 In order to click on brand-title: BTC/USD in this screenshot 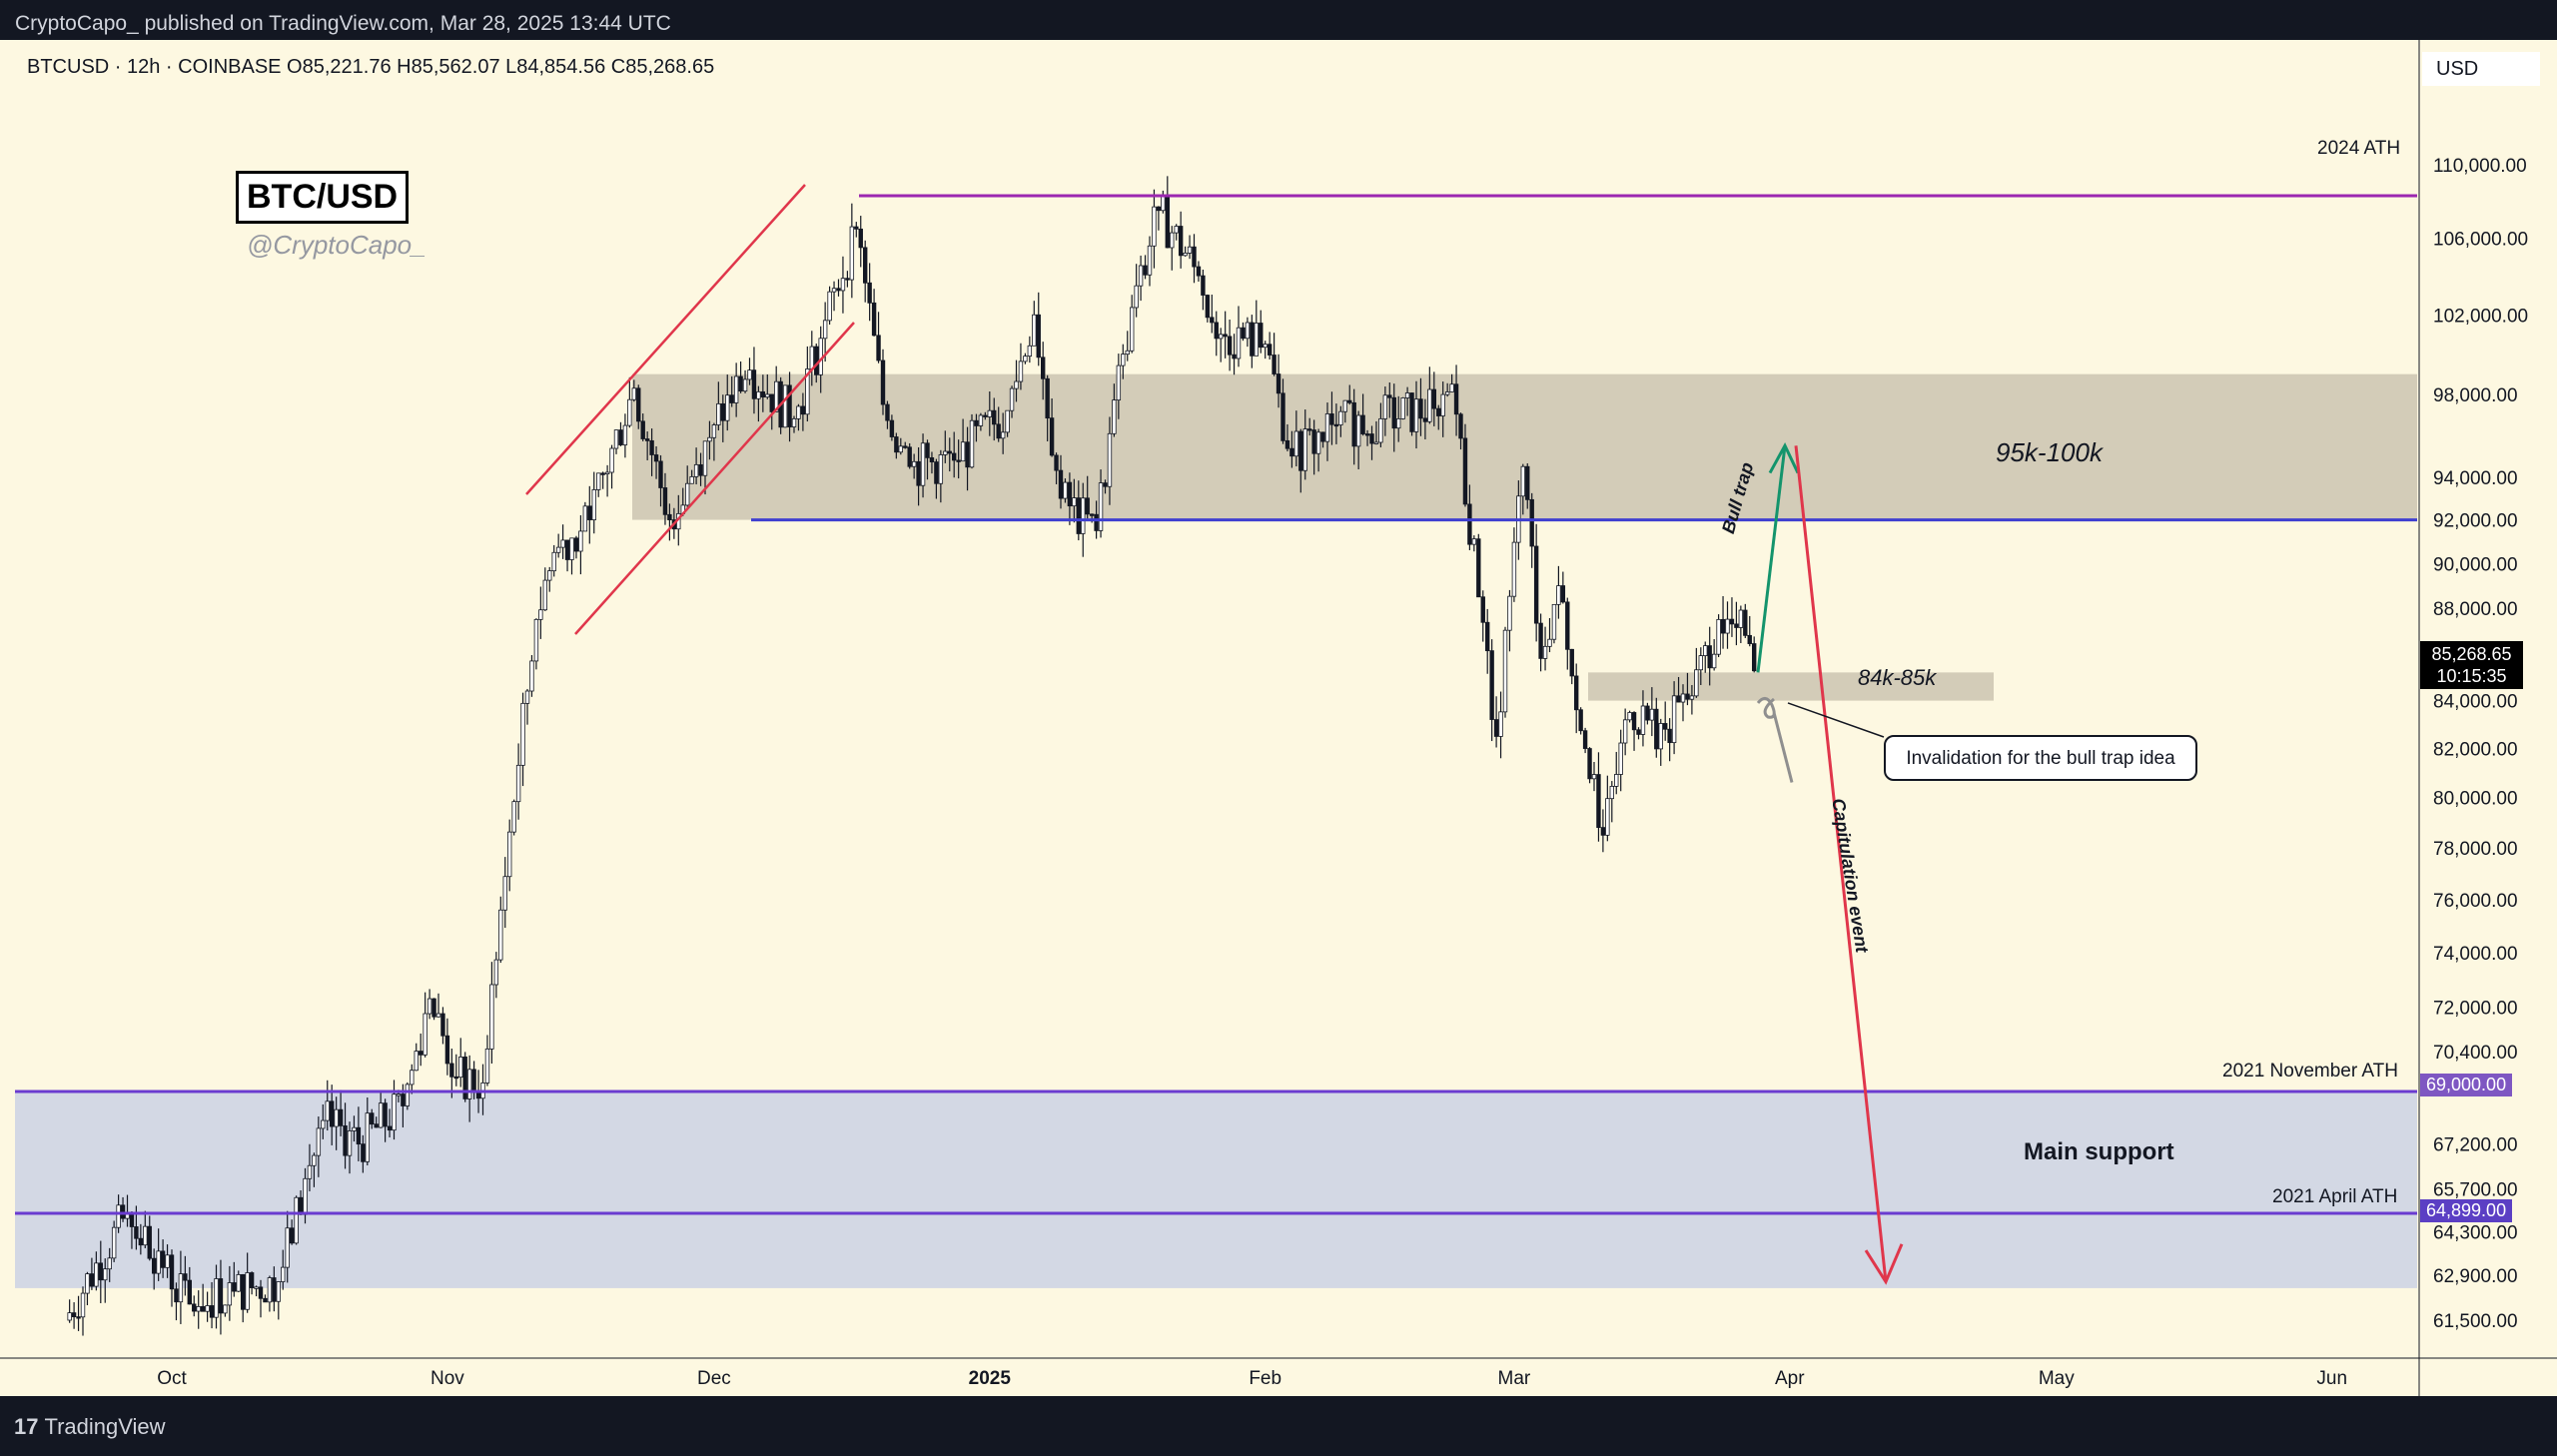, I will do `click(323, 197)`.